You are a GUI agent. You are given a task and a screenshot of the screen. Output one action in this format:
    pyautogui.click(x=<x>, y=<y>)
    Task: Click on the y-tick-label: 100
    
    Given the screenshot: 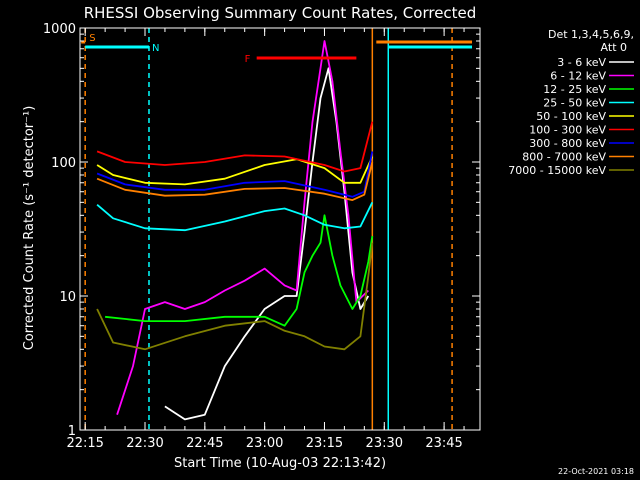 What is the action you would take?
    pyautogui.click(x=63, y=163)
    